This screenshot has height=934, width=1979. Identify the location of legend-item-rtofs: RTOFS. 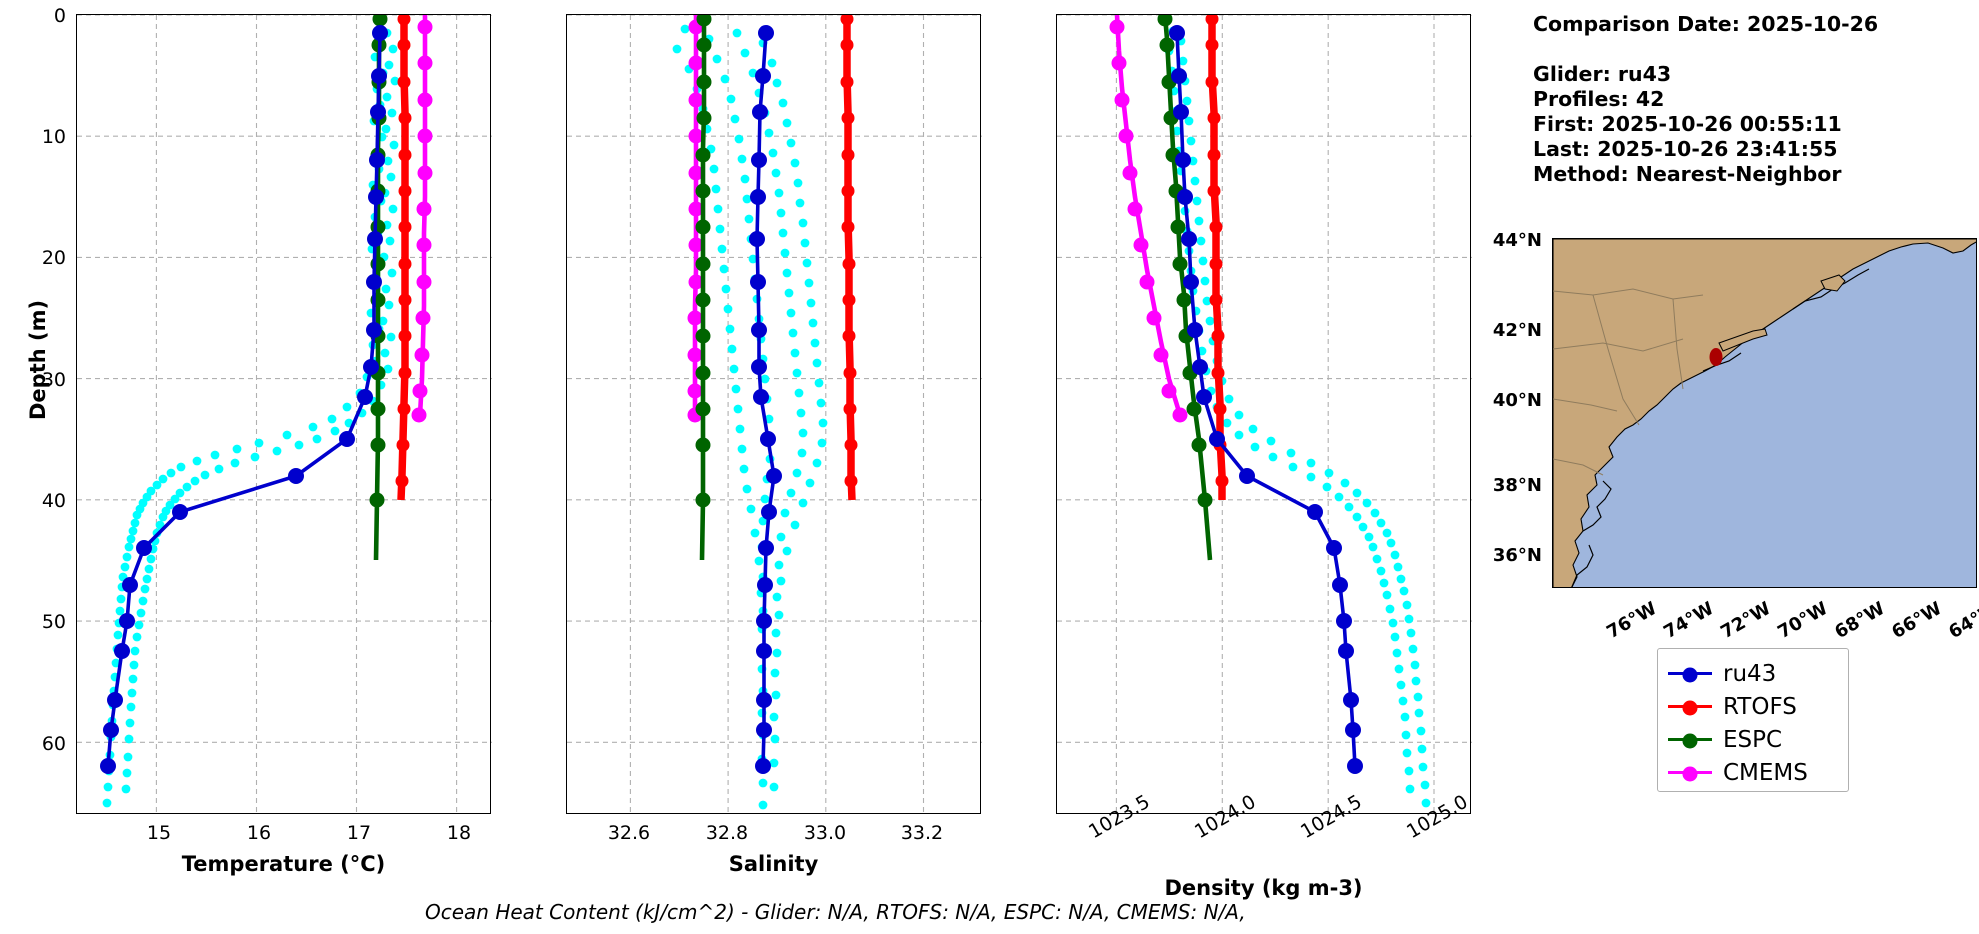
(1752, 706).